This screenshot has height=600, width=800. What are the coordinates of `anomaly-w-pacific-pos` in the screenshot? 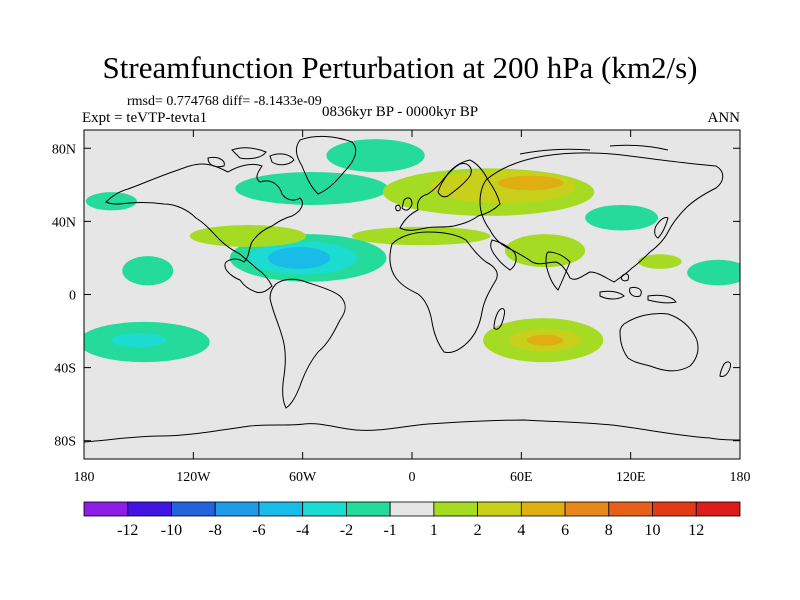 It's located at (659, 261).